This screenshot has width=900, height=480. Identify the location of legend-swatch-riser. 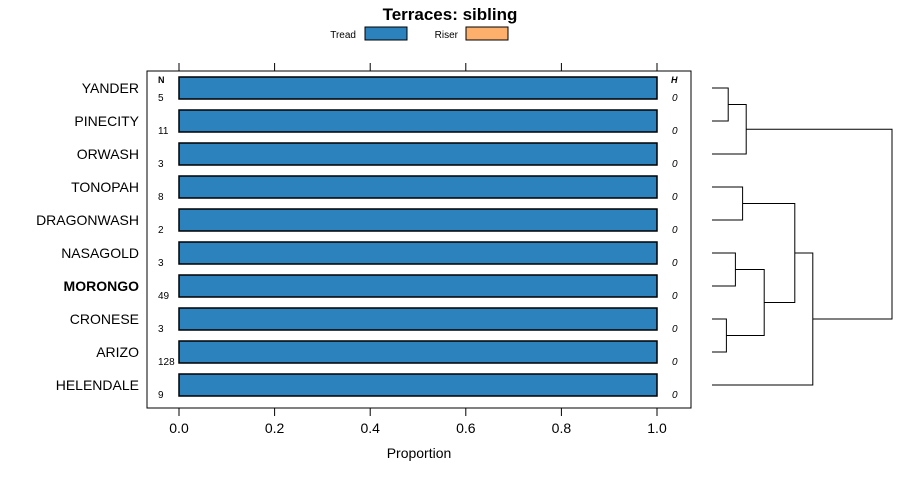
(487, 33).